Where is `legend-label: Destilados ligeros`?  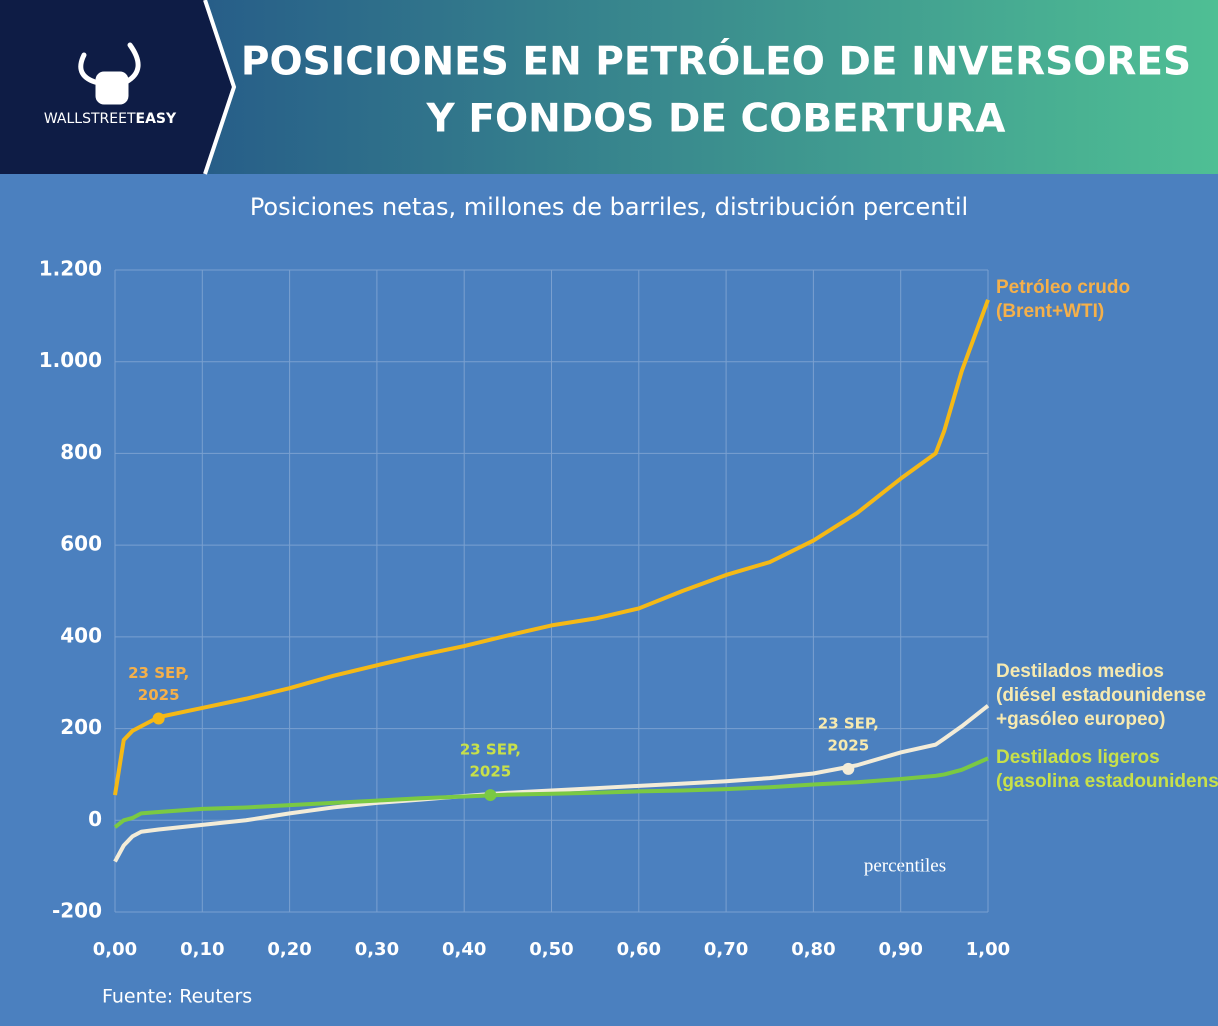 legend-label: Destilados ligeros is located at coordinates (1078, 757).